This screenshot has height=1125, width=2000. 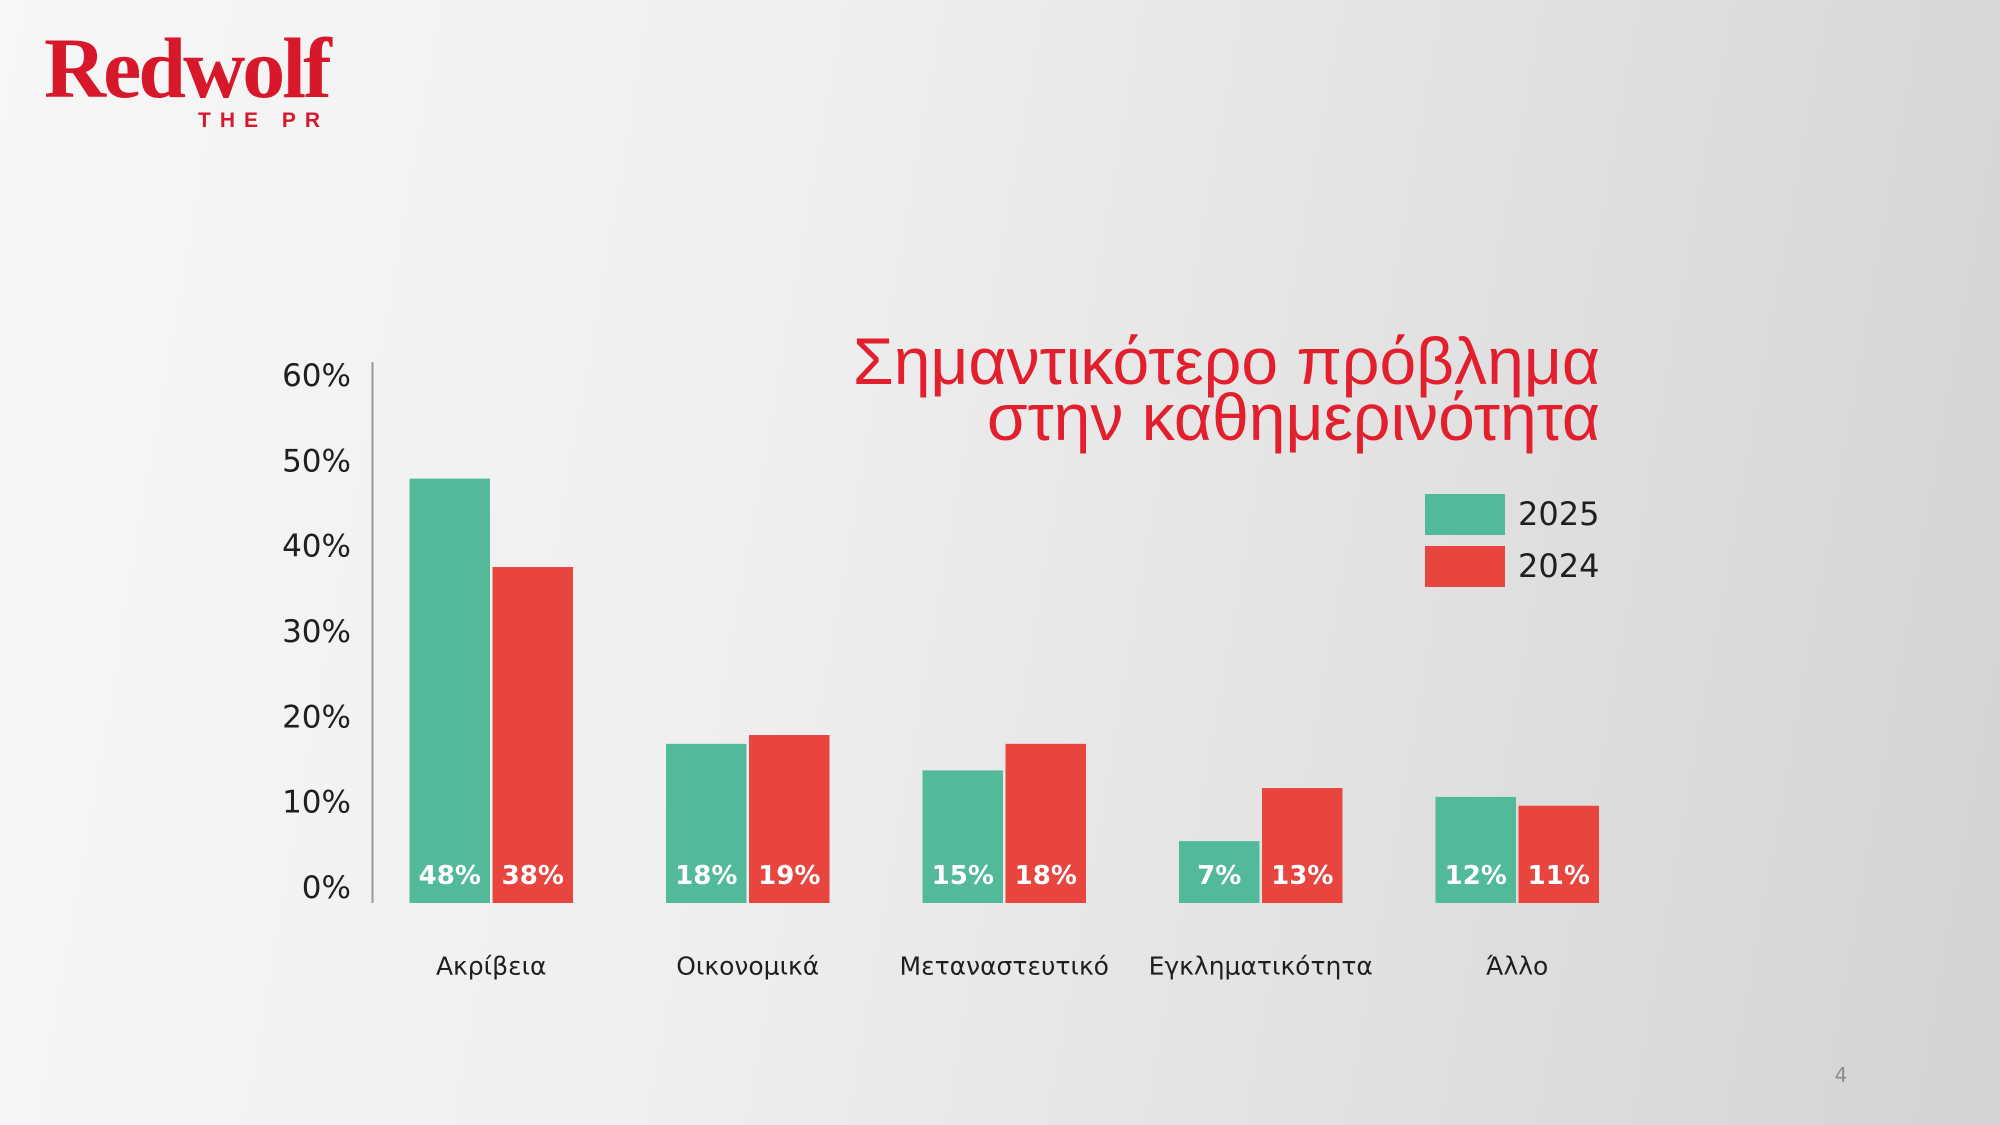 I want to click on bar-group-4: 7% 13%Εγκληματικότητα, so click(x=1261, y=884).